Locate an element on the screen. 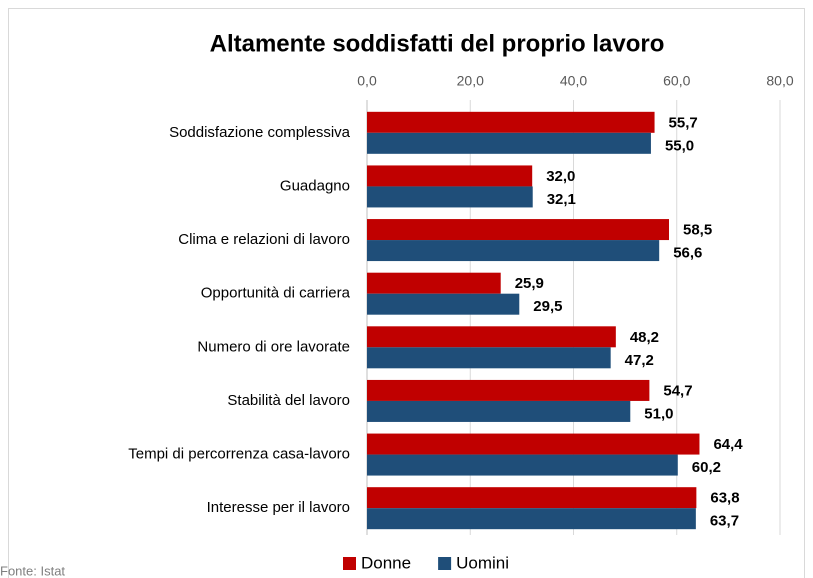 The height and width of the screenshot is (578, 813). value-label: 55,0 is located at coordinates (679, 145).